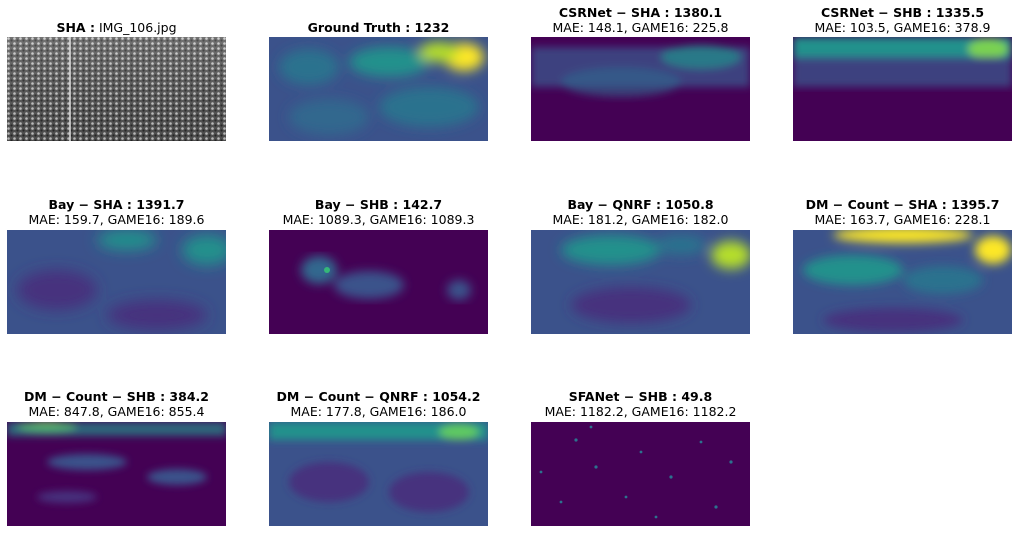 This screenshot has width=1018, height=533. Describe the element at coordinates (116, 219) in the screenshot. I see `panel-metrics: MAE: 159.7, GAME16: 189.6` at that location.